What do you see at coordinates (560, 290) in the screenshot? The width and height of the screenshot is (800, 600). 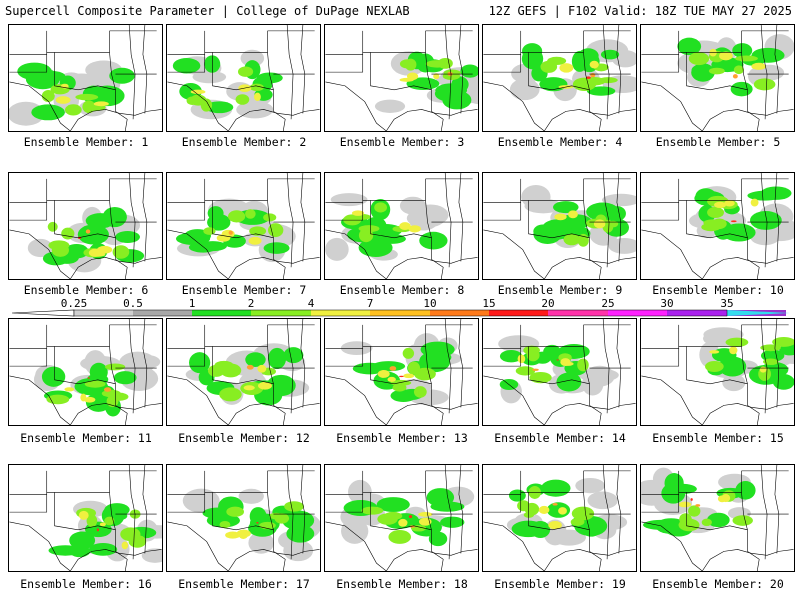 I see `ensemble-member-label: Ensemble Member: 9` at bounding box center [560, 290].